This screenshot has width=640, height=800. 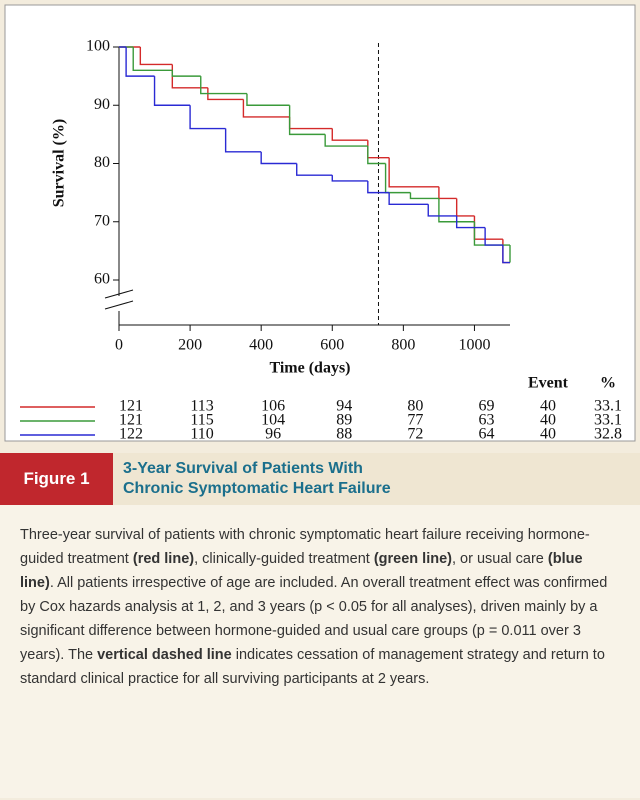 I want to click on y-tick-label: 100, so click(x=98, y=46).